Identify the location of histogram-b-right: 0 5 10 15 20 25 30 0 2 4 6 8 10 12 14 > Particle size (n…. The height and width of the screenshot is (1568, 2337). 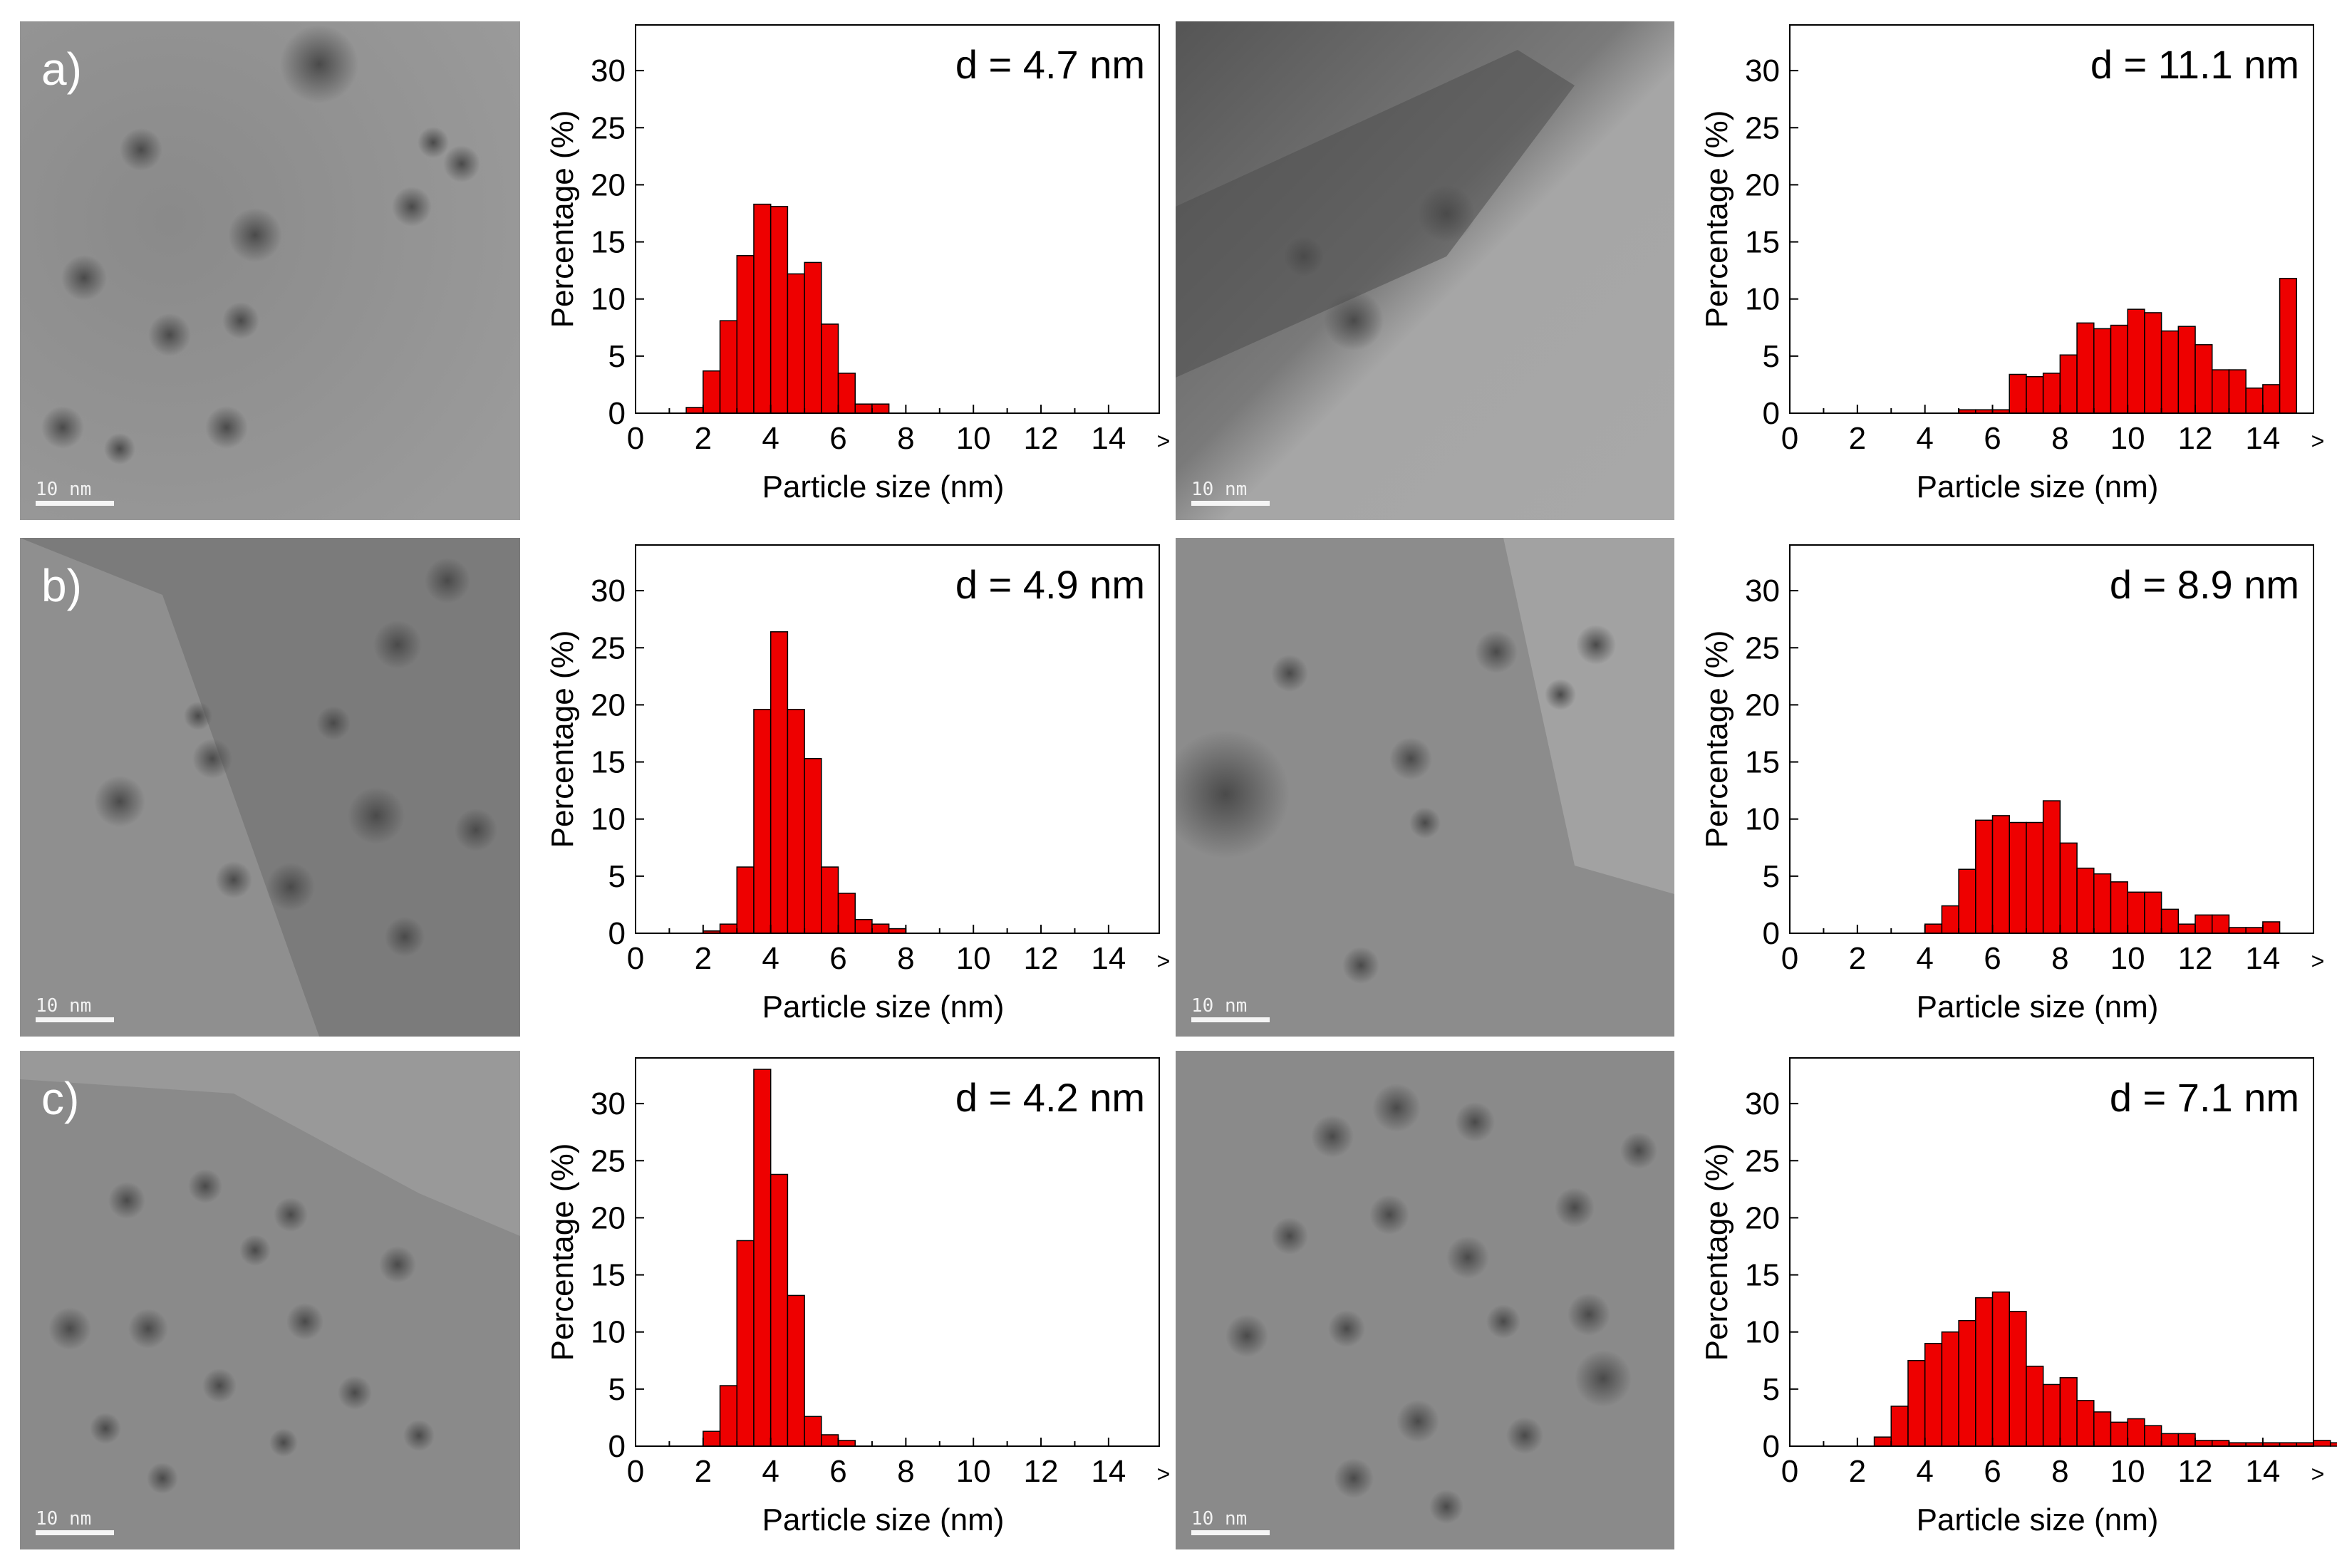
(2011, 784).